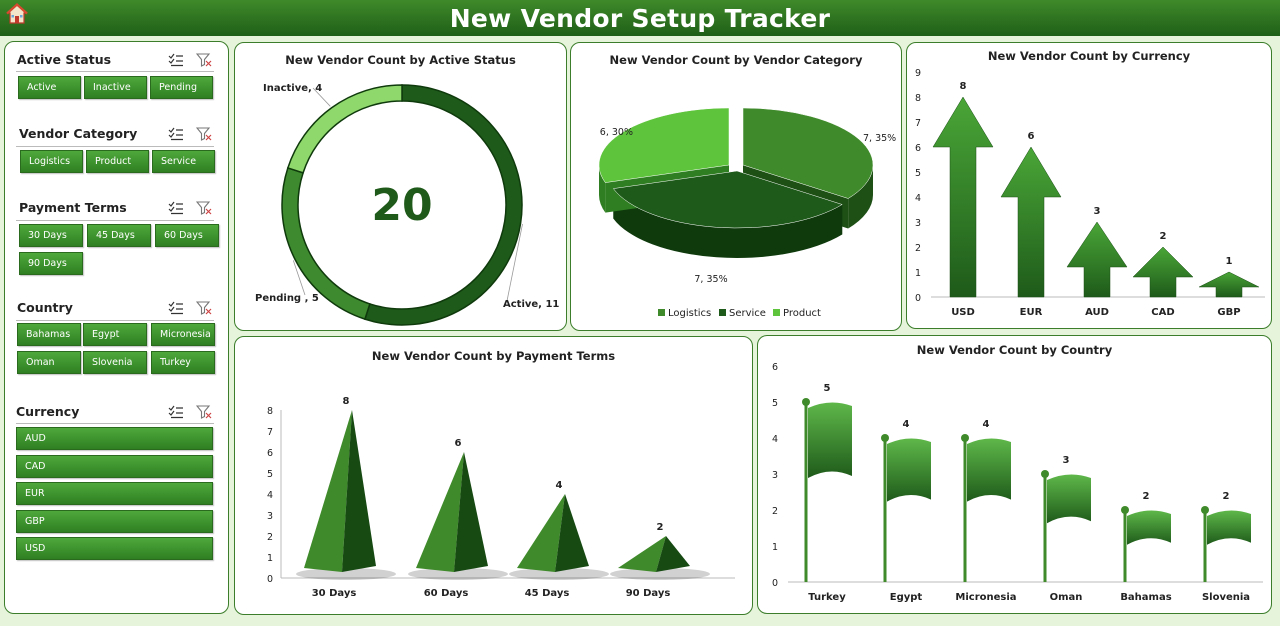  I want to click on chart-title: New Vendor Count by Payment Terms, so click(493, 356).